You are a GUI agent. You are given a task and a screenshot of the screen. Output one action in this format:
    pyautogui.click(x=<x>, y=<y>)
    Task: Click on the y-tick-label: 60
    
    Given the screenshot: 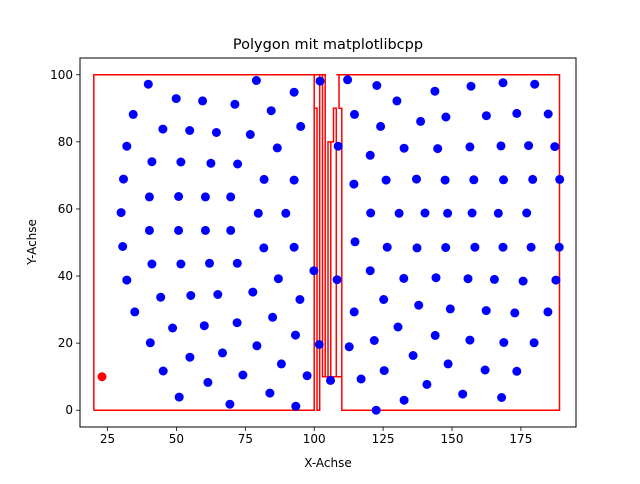 What is the action you would take?
    pyautogui.click(x=65, y=209)
    